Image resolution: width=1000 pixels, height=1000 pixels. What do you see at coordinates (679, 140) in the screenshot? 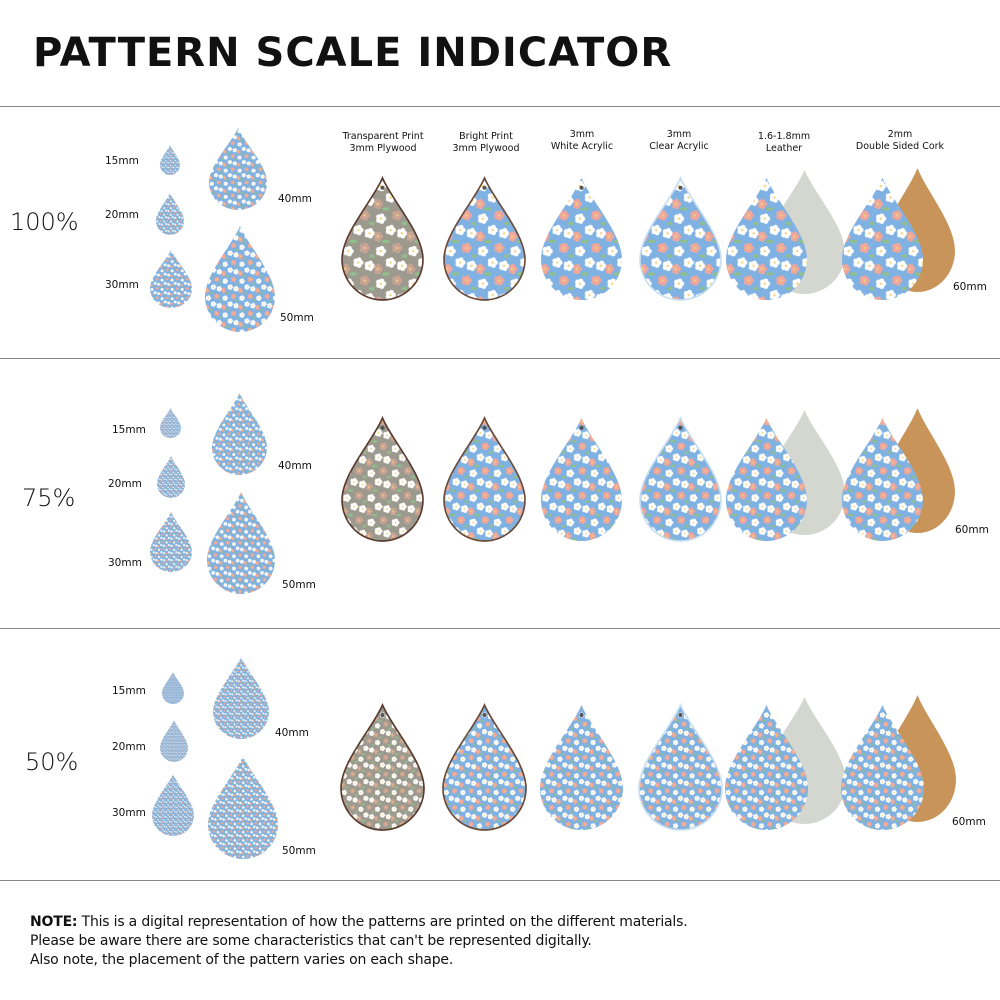
I see `material-label: 3mm Clear Acrylic` at bounding box center [679, 140].